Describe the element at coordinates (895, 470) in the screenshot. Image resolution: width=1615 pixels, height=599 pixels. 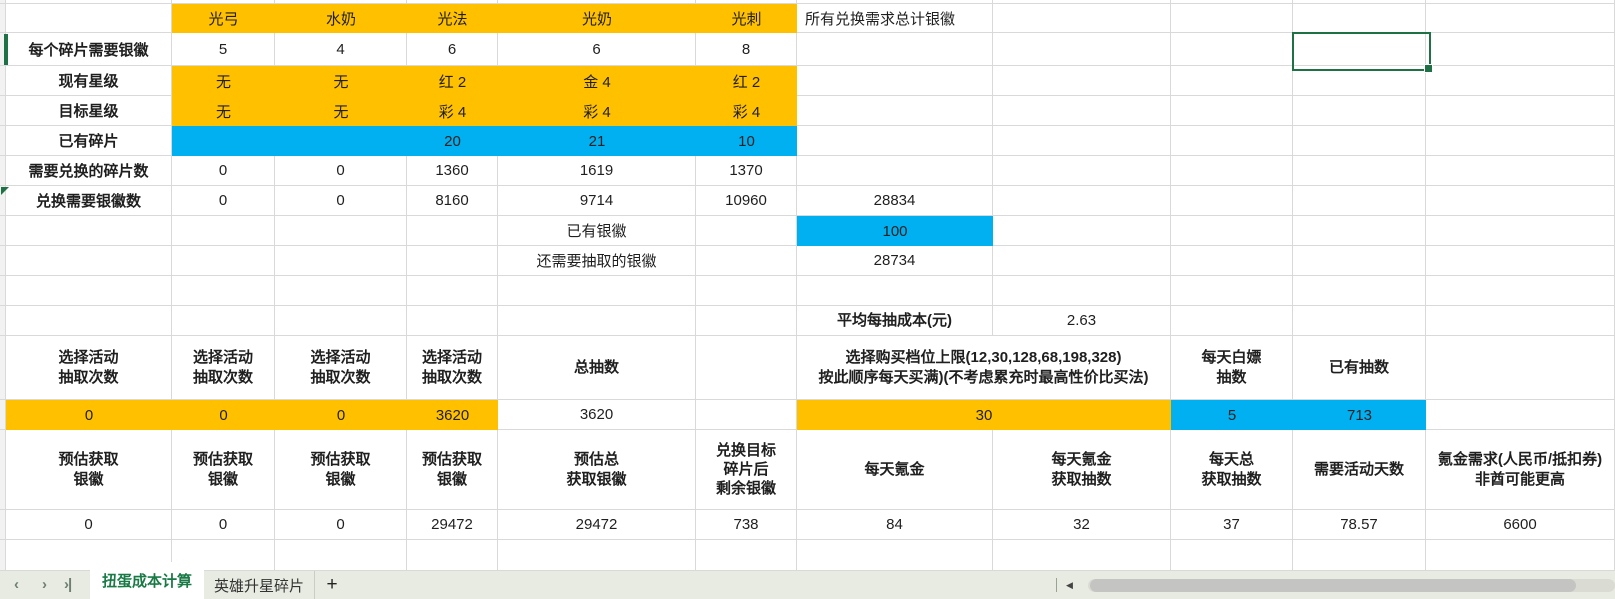
I see `column-header: 每天氪金` at that location.